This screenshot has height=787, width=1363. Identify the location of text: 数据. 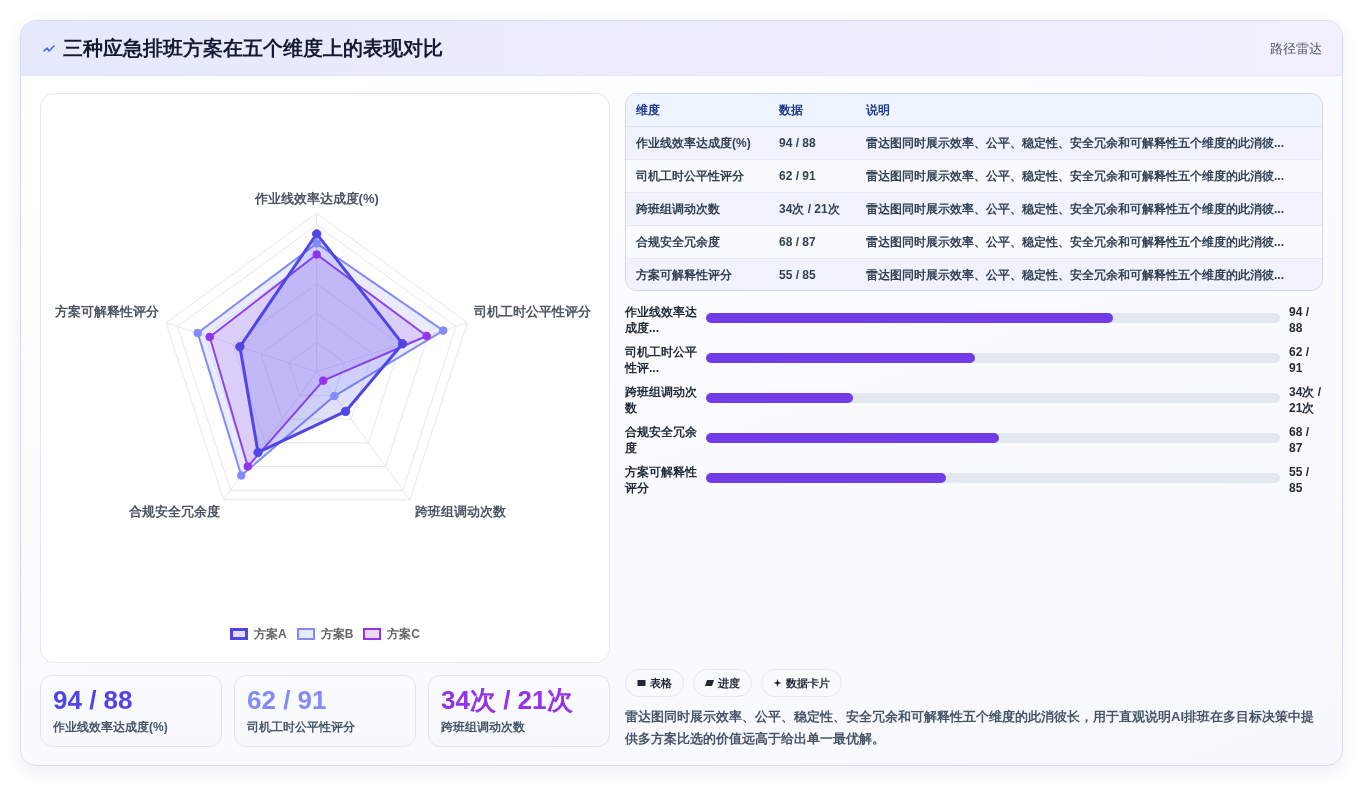
(791, 110).